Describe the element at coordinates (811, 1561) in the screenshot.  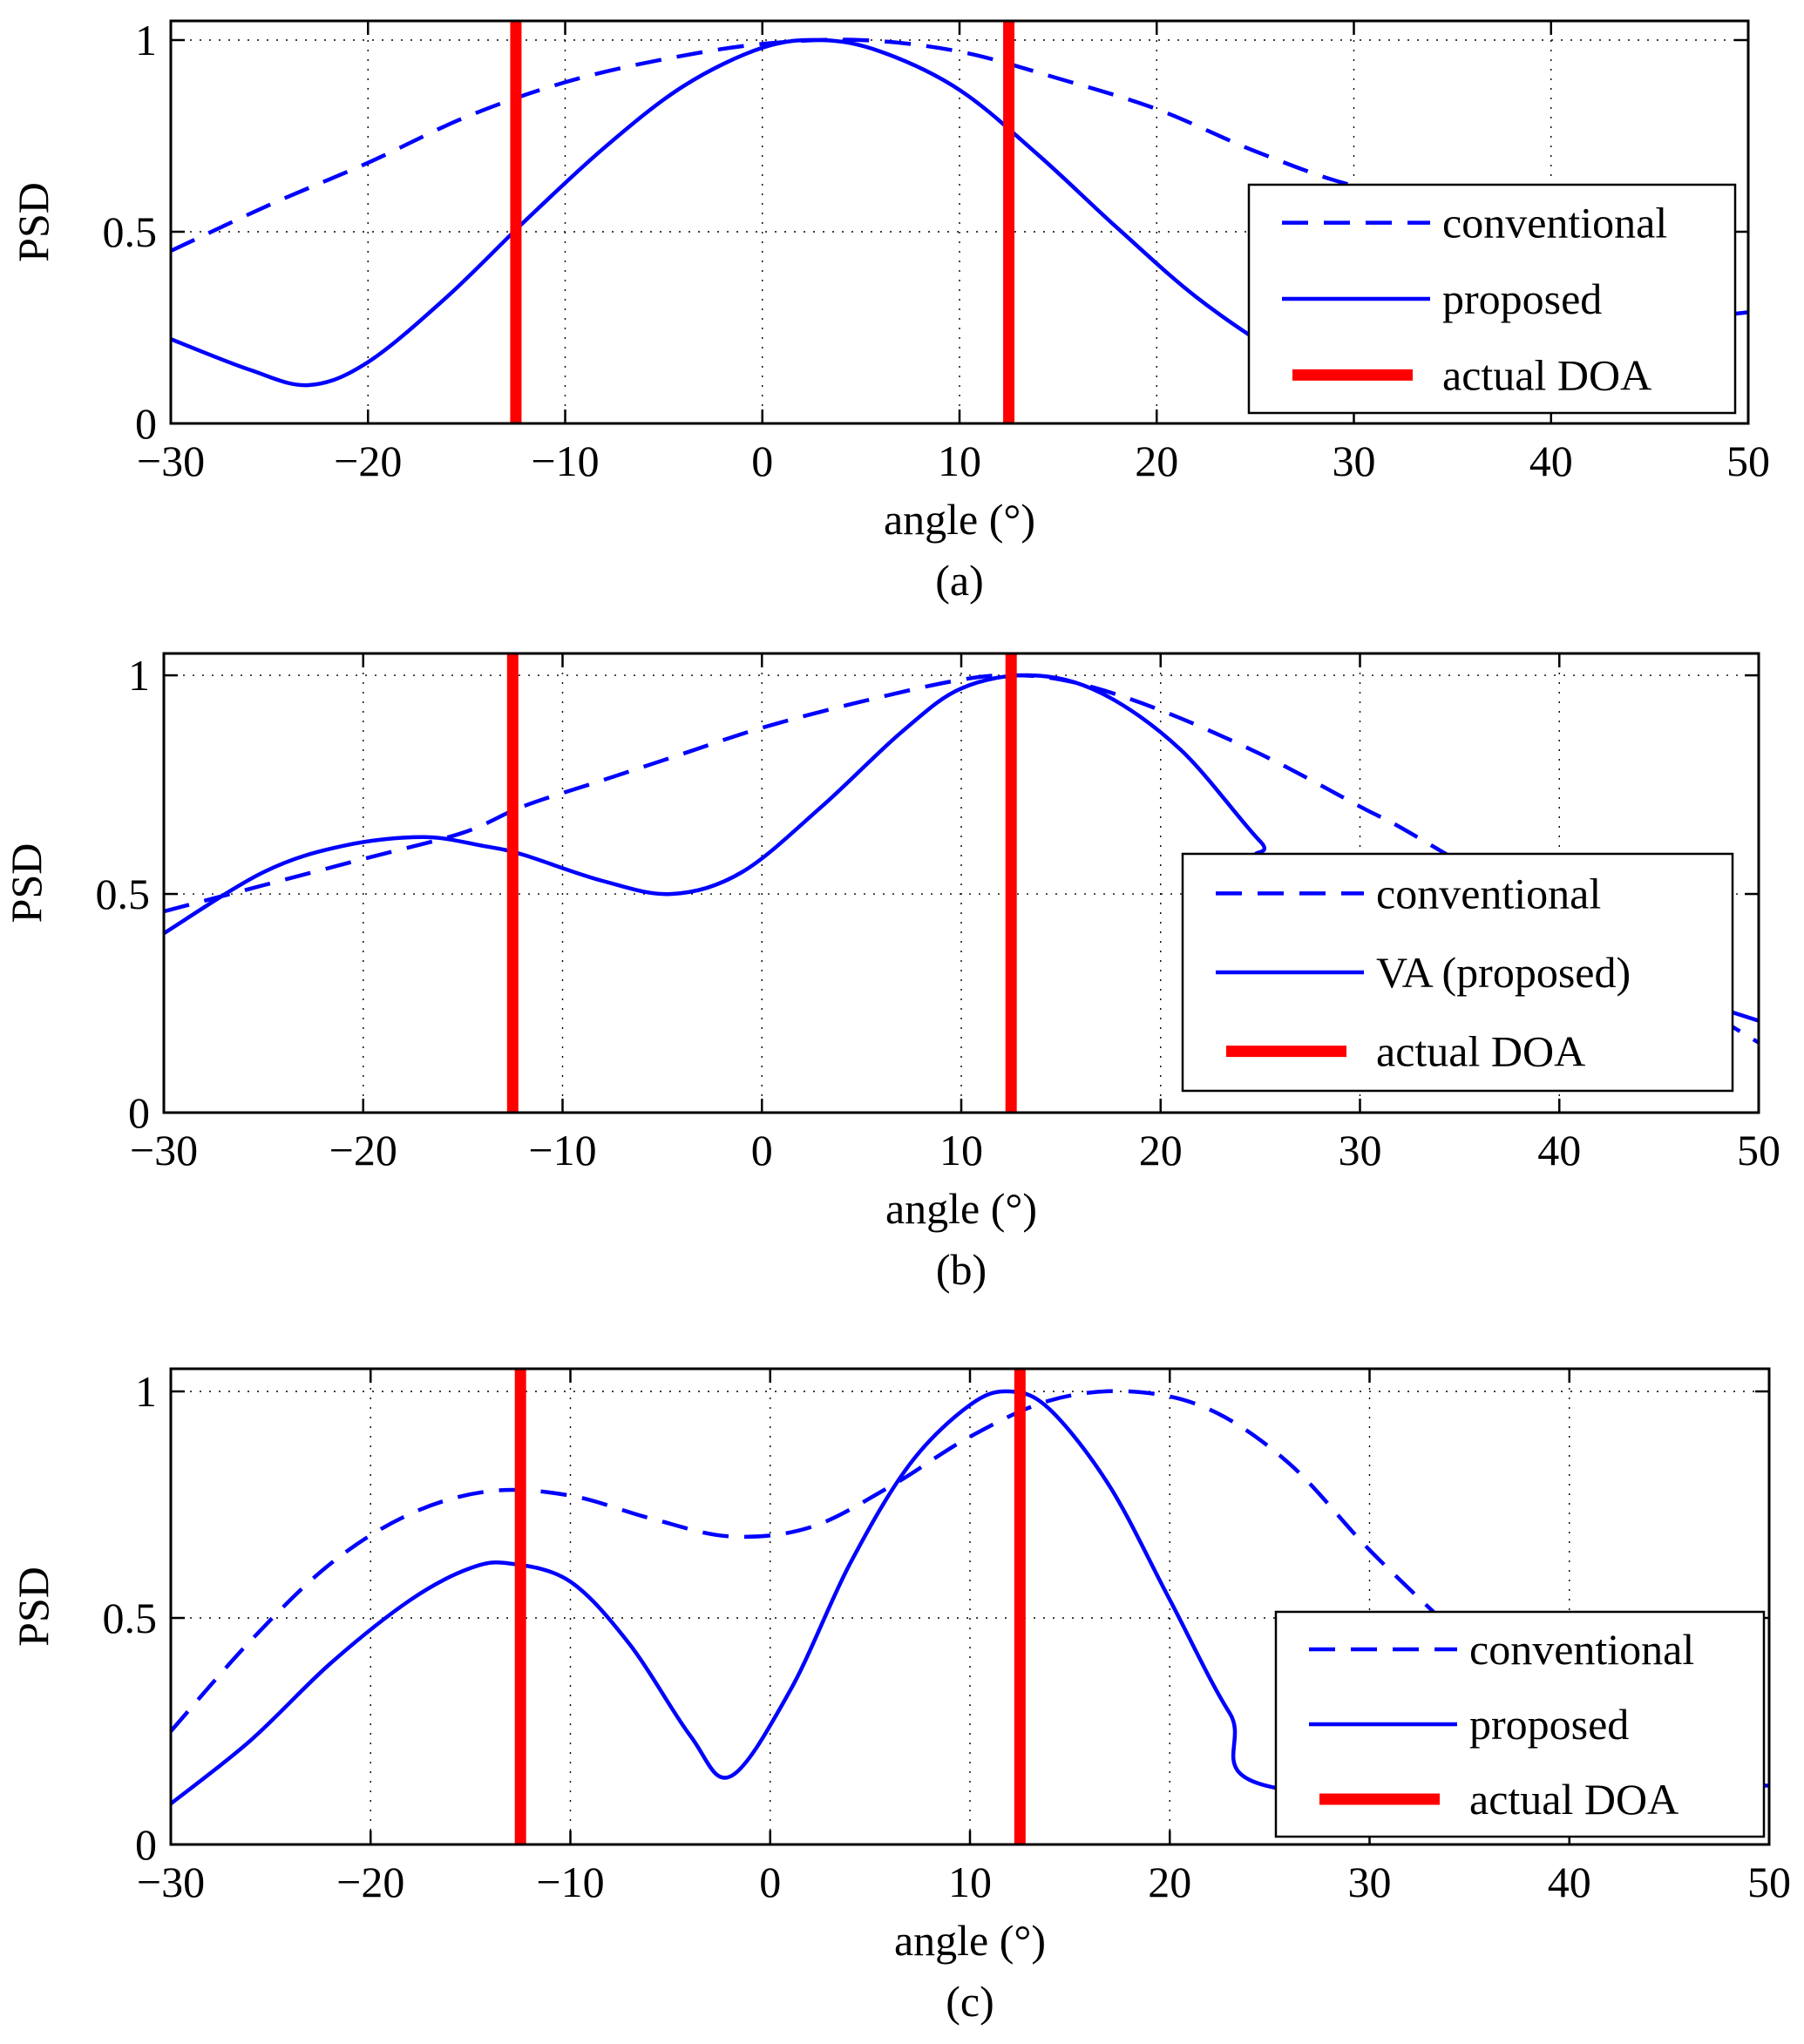
I see `series-line-conventional` at that location.